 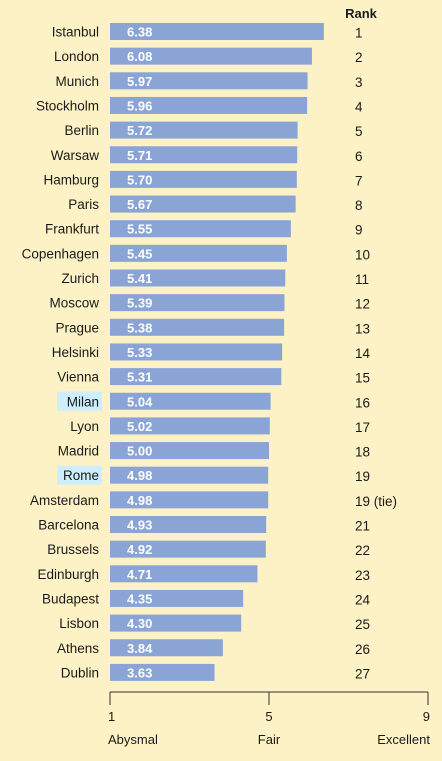 What do you see at coordinates (139, 253) in the screenshot?
I see `bar-value-label: 5.45` at bounding box center [139, 253].